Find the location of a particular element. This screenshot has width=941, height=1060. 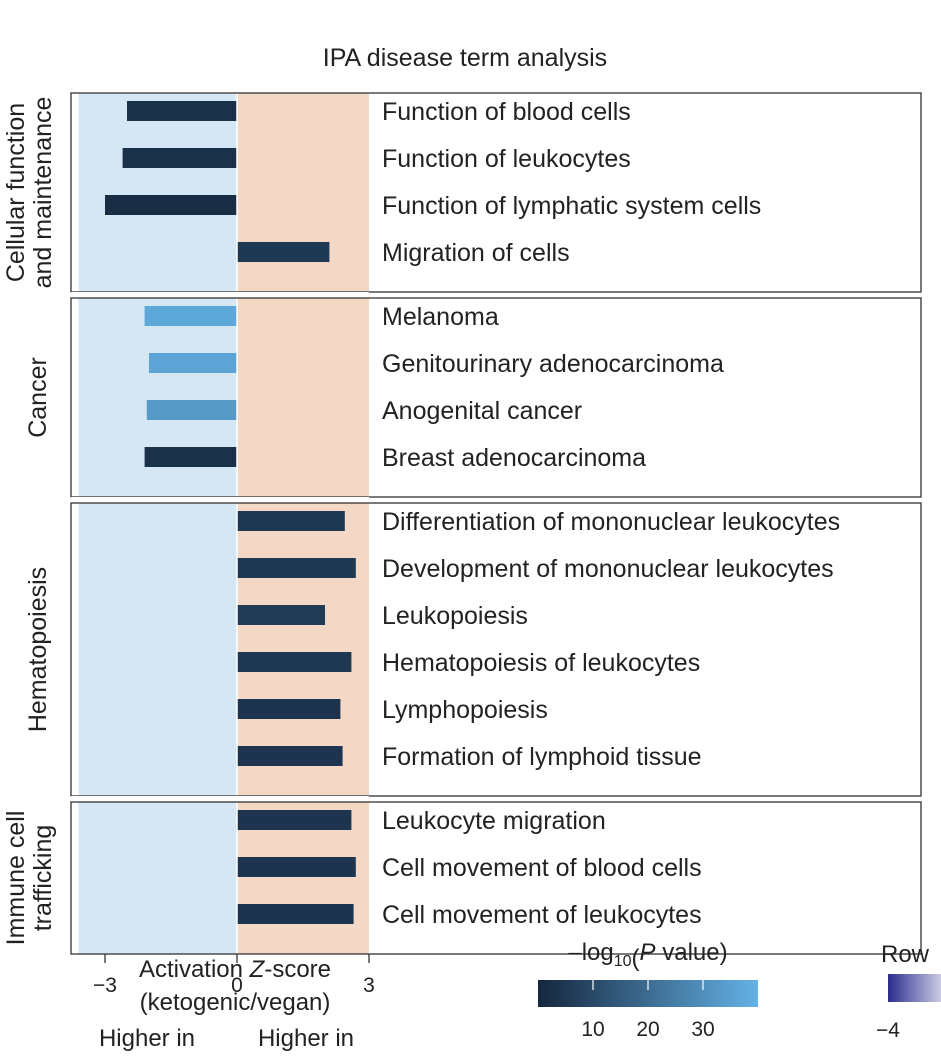

category-label-cell-movement-of-leukocytes: Cell movement of leukocytes is located at coordinates (542, 915).